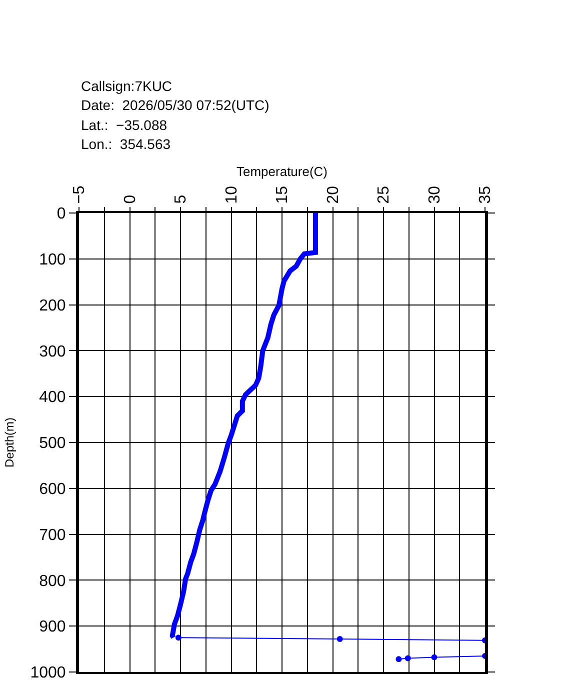  What do you see at coordinates (52, 305) in the screenshot?
I see `y-tick-label: 200` at bounding box center [52, 305].